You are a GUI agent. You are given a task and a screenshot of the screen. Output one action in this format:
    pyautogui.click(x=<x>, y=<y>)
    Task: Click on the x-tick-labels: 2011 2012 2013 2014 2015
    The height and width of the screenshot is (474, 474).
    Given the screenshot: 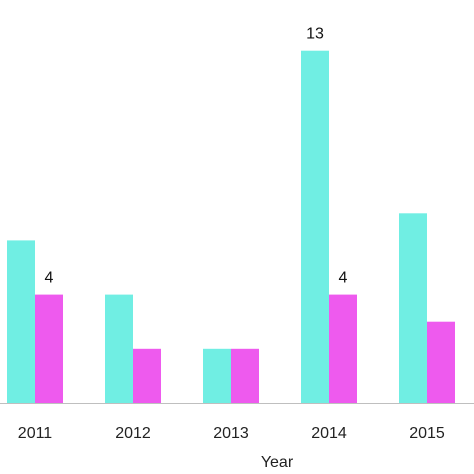 What is the action you would take?
    pyautogui.click(x=231, y=433)
    